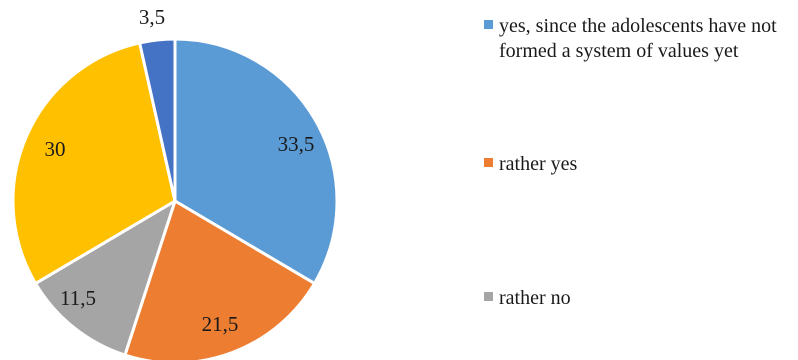 Image resolution: width=798 pixels, height=360 pixels. I want to click on data-label-5: 3,5, so click(152, 17).